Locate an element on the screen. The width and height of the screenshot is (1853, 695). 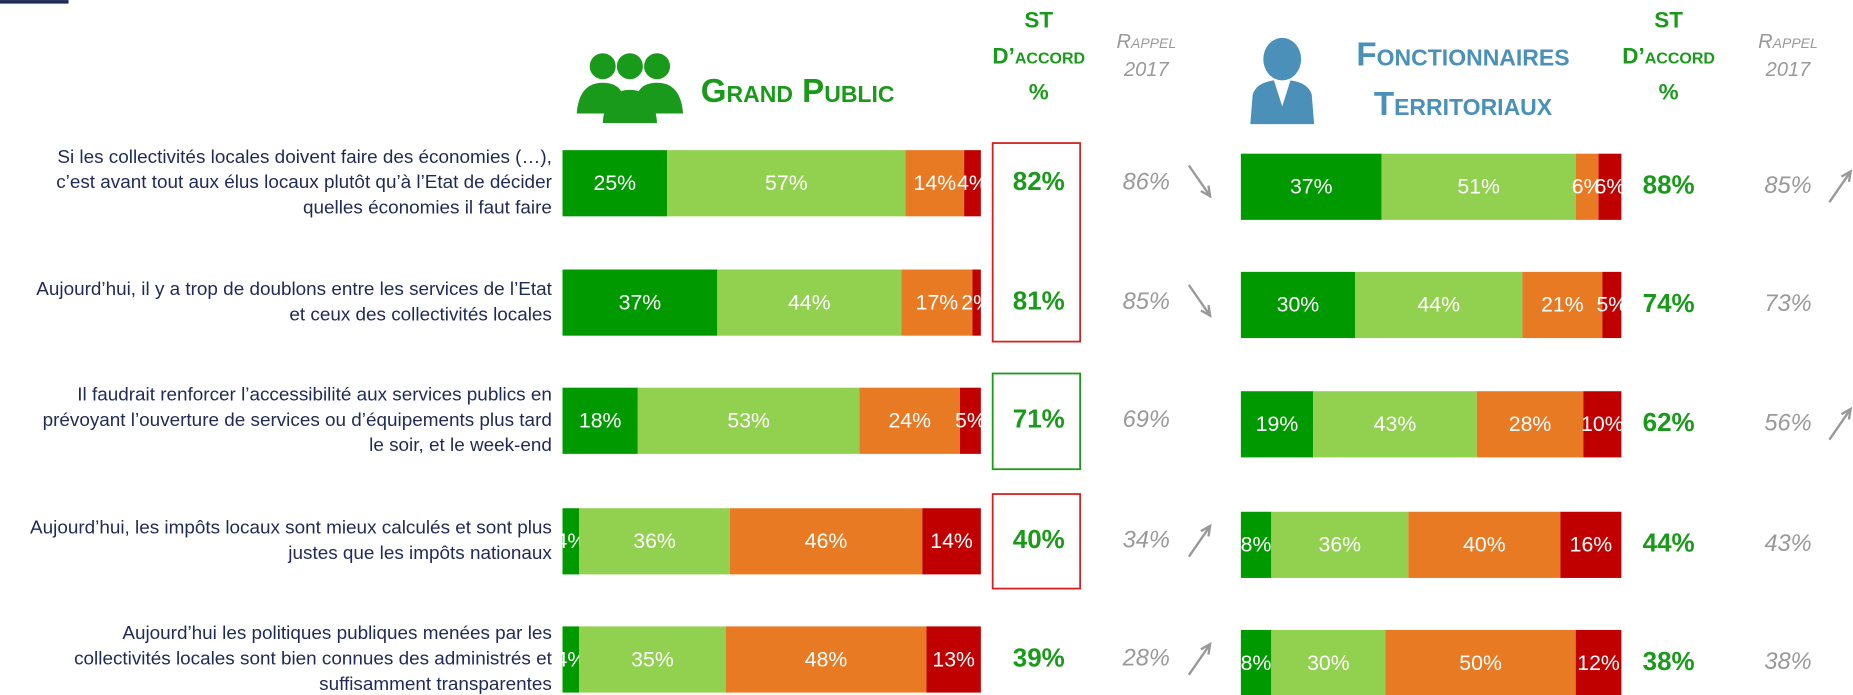
segment-label: 2% is located at coordinates (976, 302).